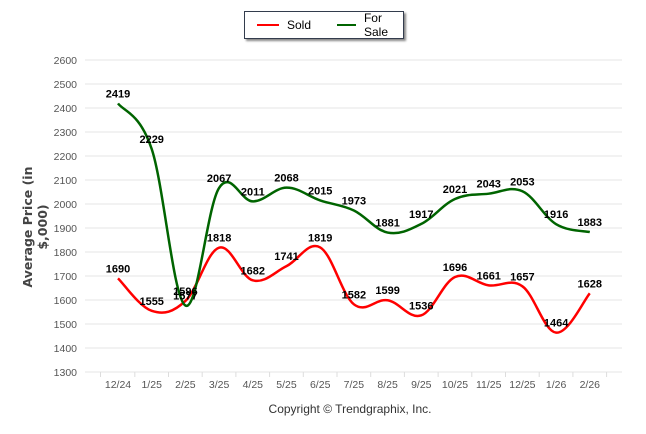 The width and height of the screenshot is (646, 434). Describe the element at coordinates (219, 385) in the screenshot. I see `x-tick-label: 3/25` at that location.